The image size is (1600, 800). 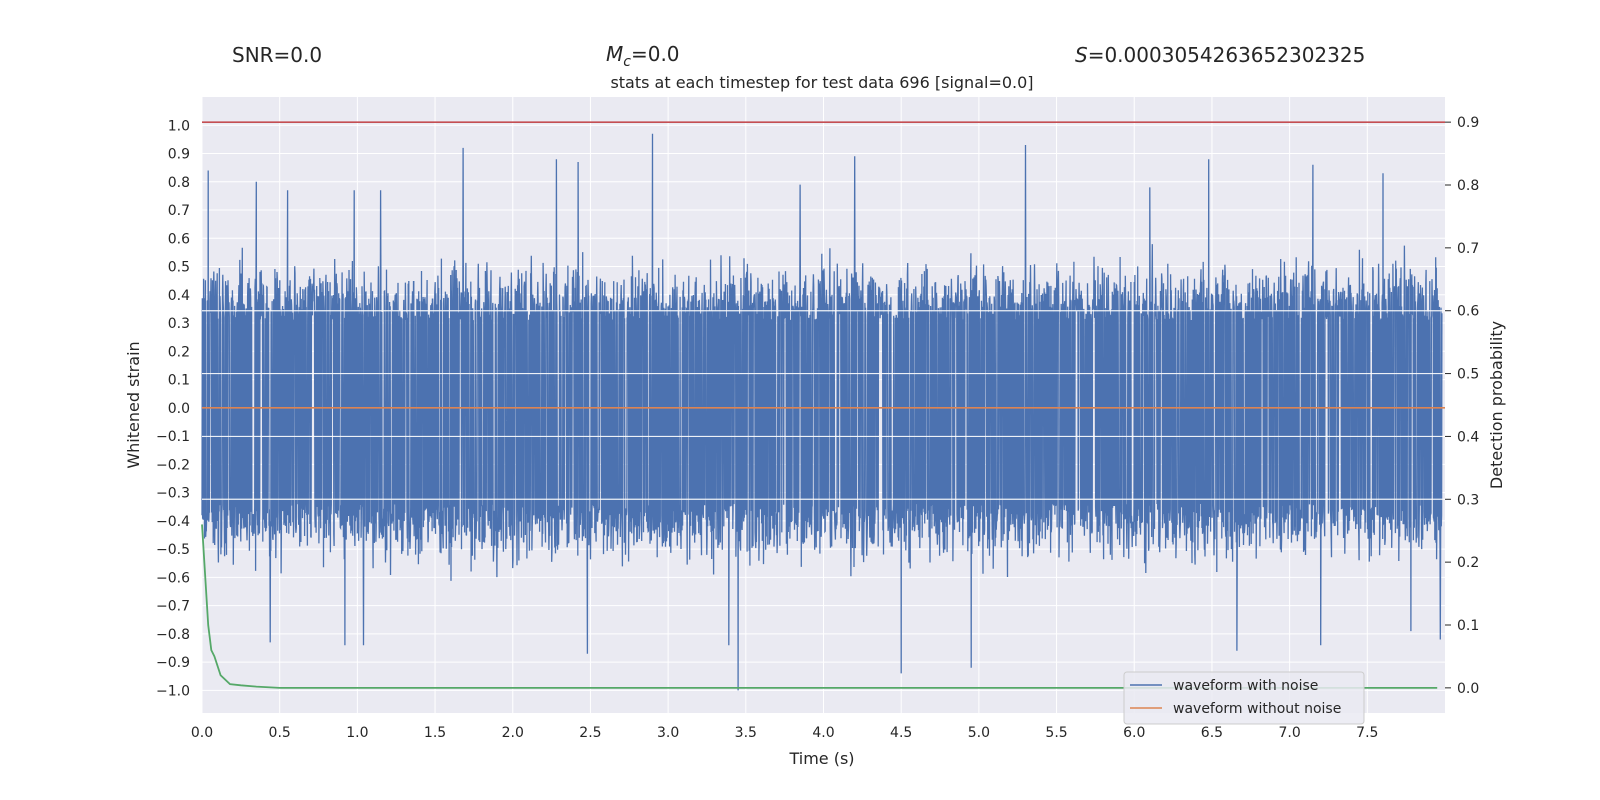 What do you see at coordinates (202, 733) in the screenshot?
I see `x-tick-label: 0.0` at bounding box center [202, 733].